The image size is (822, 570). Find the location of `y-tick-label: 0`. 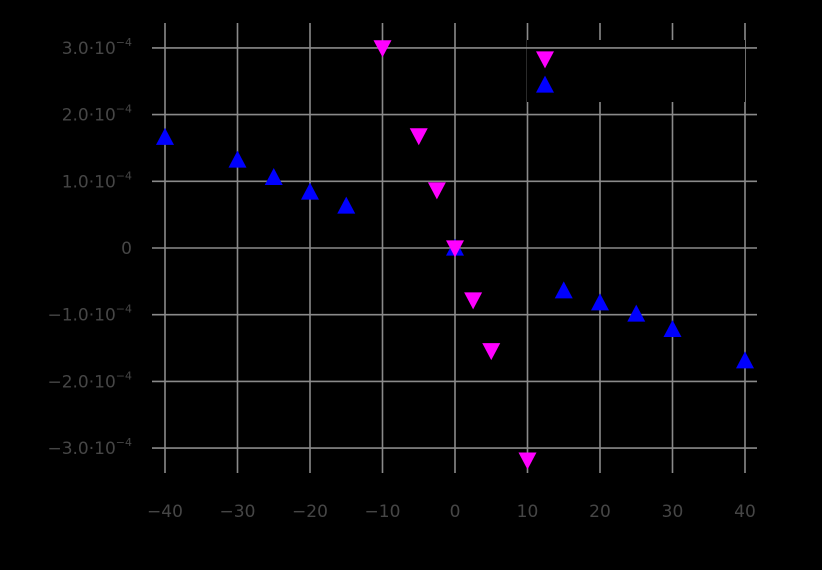

y-tick-label: 0 is located at coordinates (126, 249).